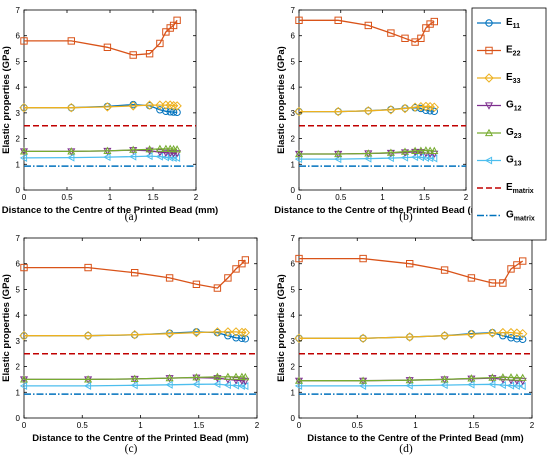  I want to click on y-tick-label: 5, so click(293, 61).